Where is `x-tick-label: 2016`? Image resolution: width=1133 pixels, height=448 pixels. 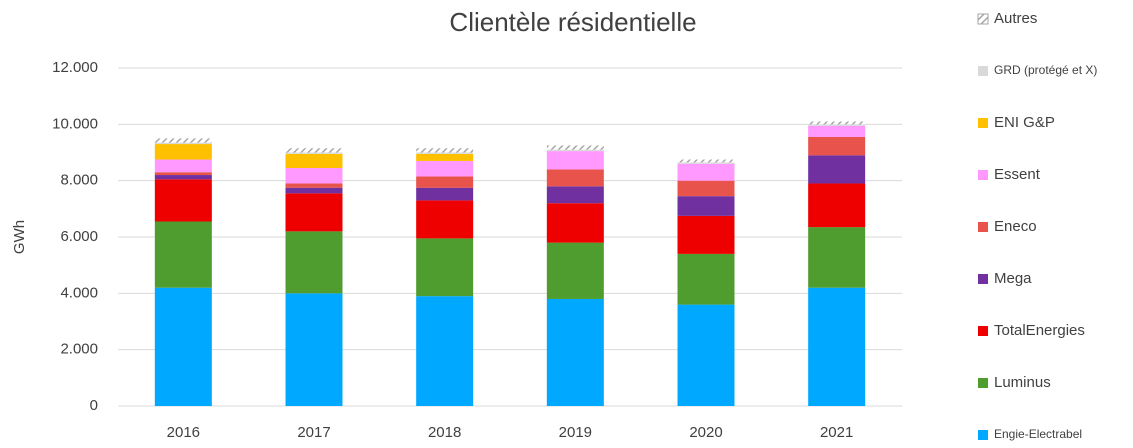
x-tick-label: 2016 is located at coordinates (183, 432).